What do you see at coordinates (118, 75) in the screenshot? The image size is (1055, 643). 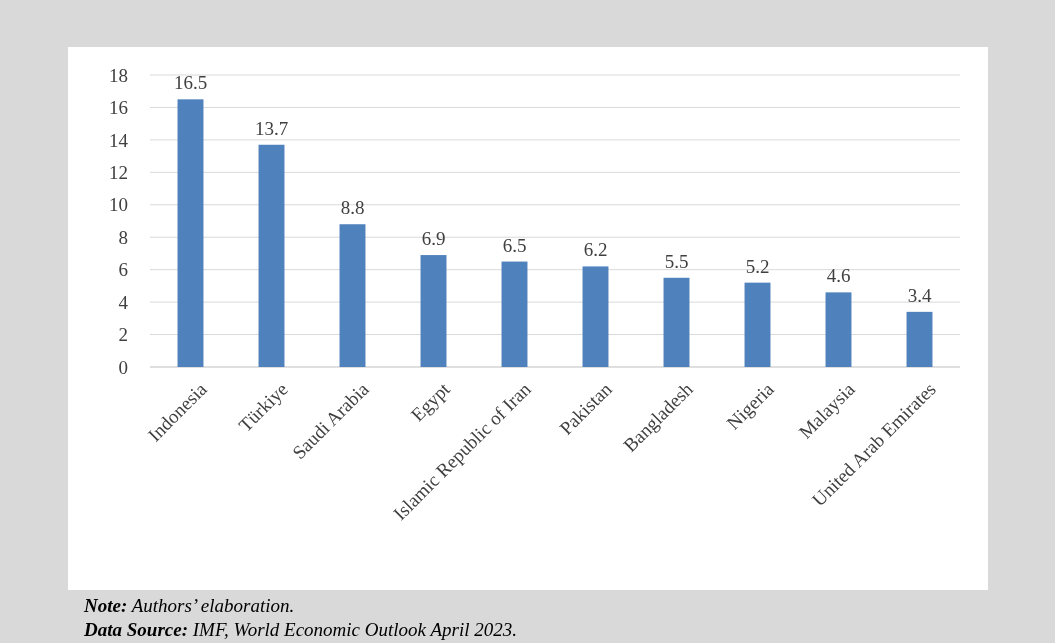 I see `y-tick-label: 18` at bounding box center [118, 75].